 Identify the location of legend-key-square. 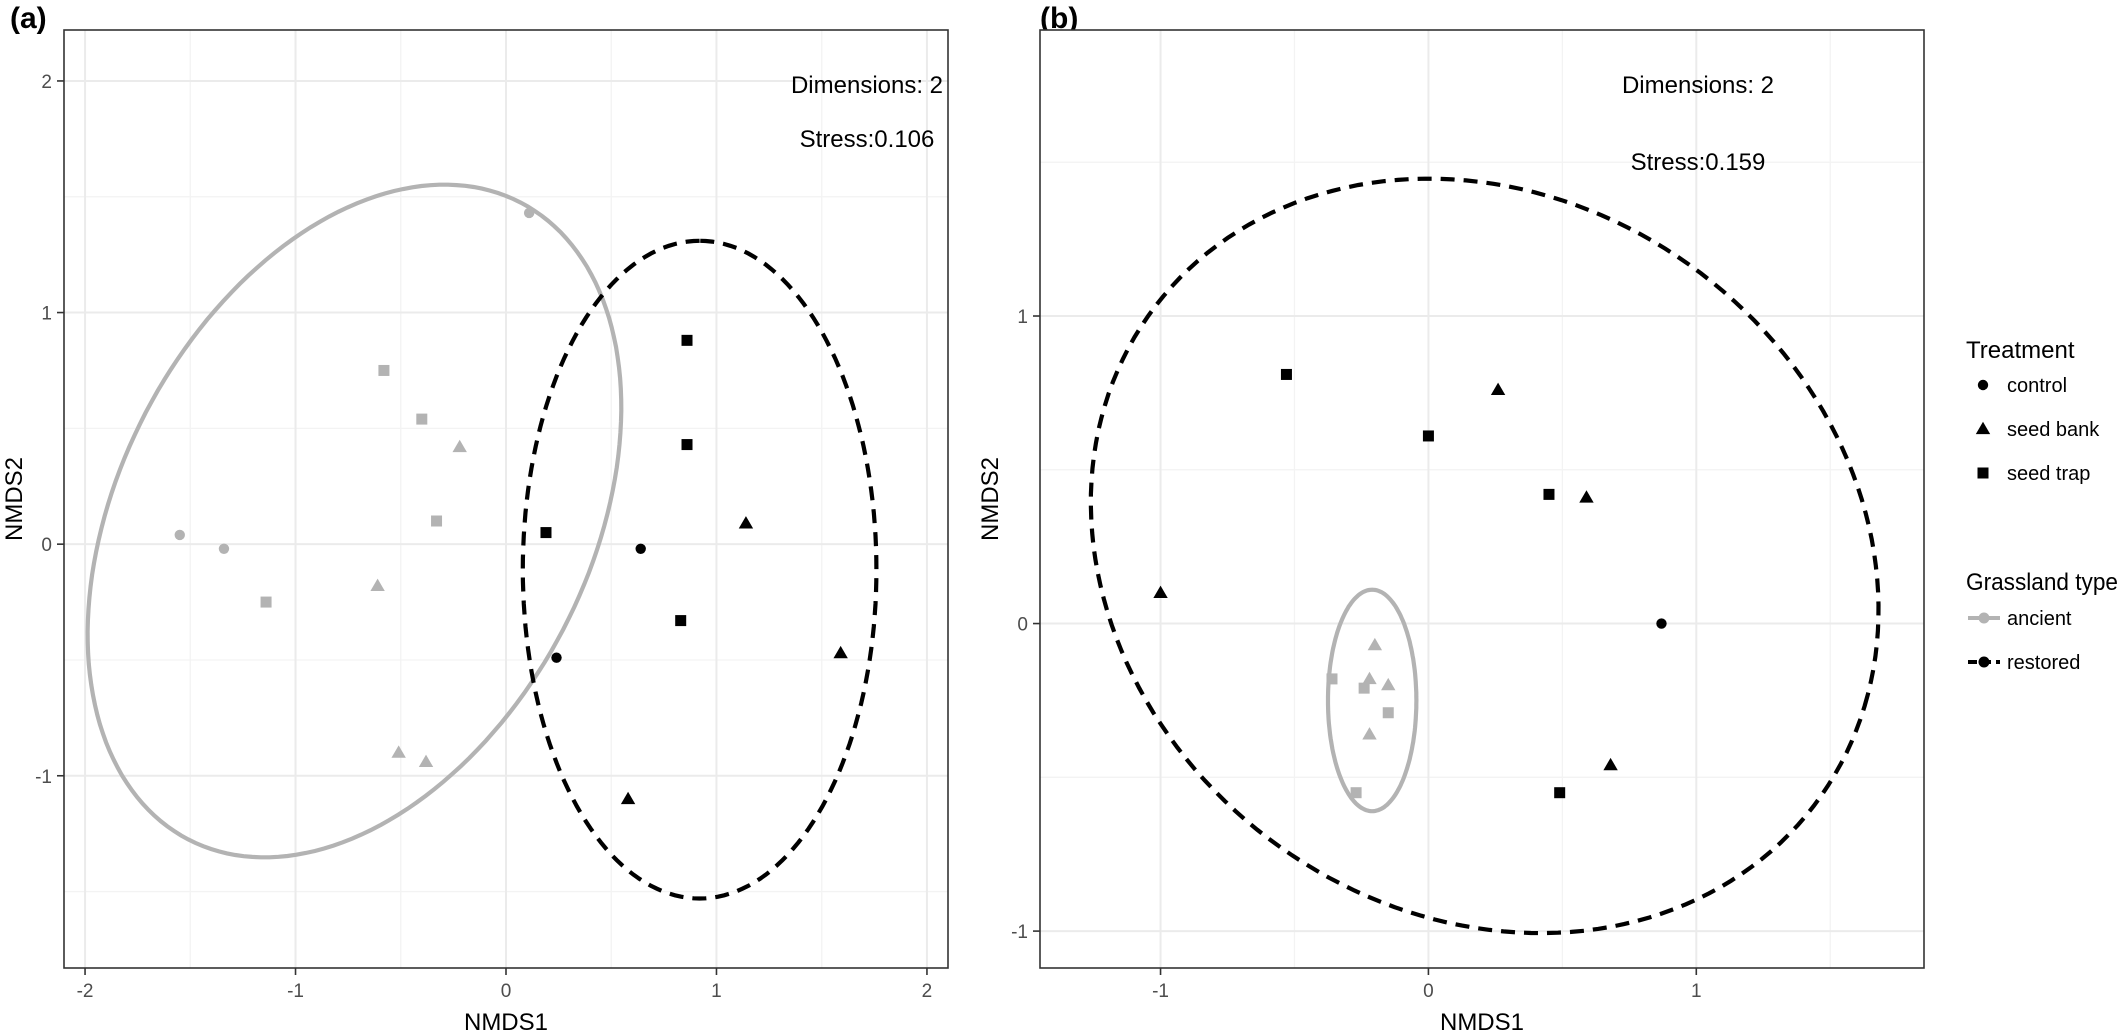
(1983, 473).